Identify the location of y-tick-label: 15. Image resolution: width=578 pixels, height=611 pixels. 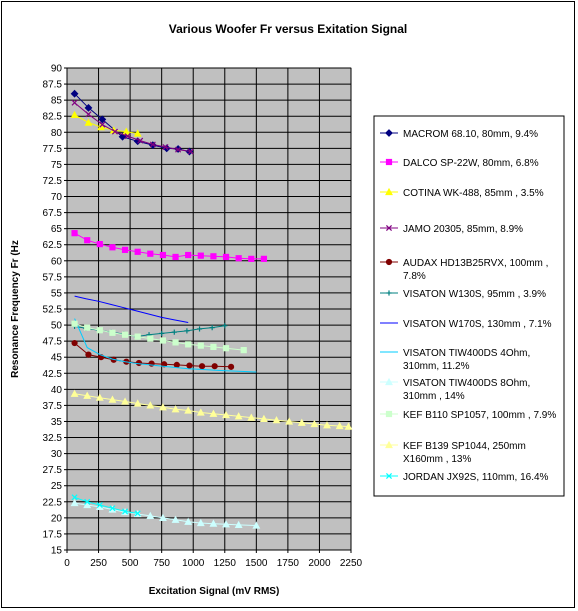
(57, 551).